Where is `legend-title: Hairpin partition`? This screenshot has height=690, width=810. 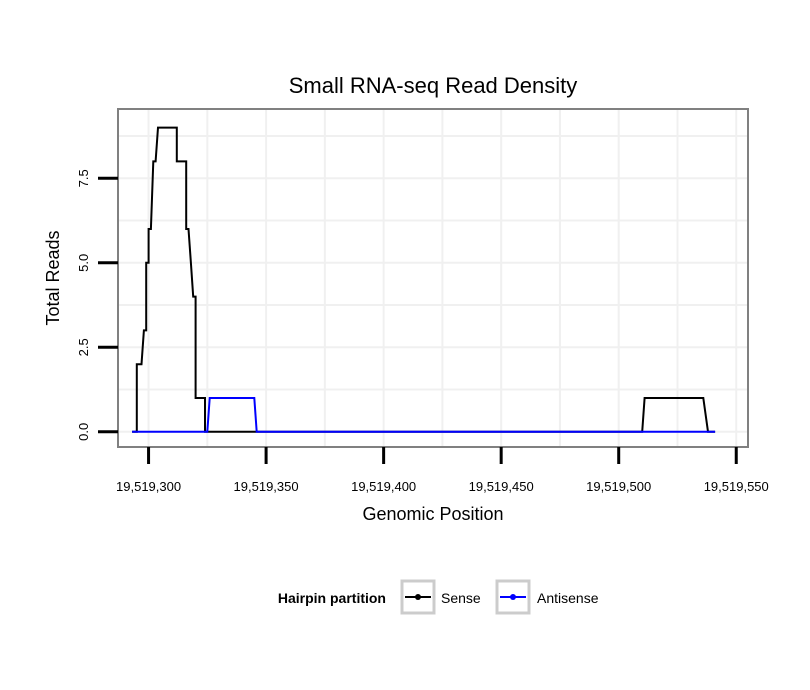 legend-title: Hairpin partition is located at coordinates (332, 598).